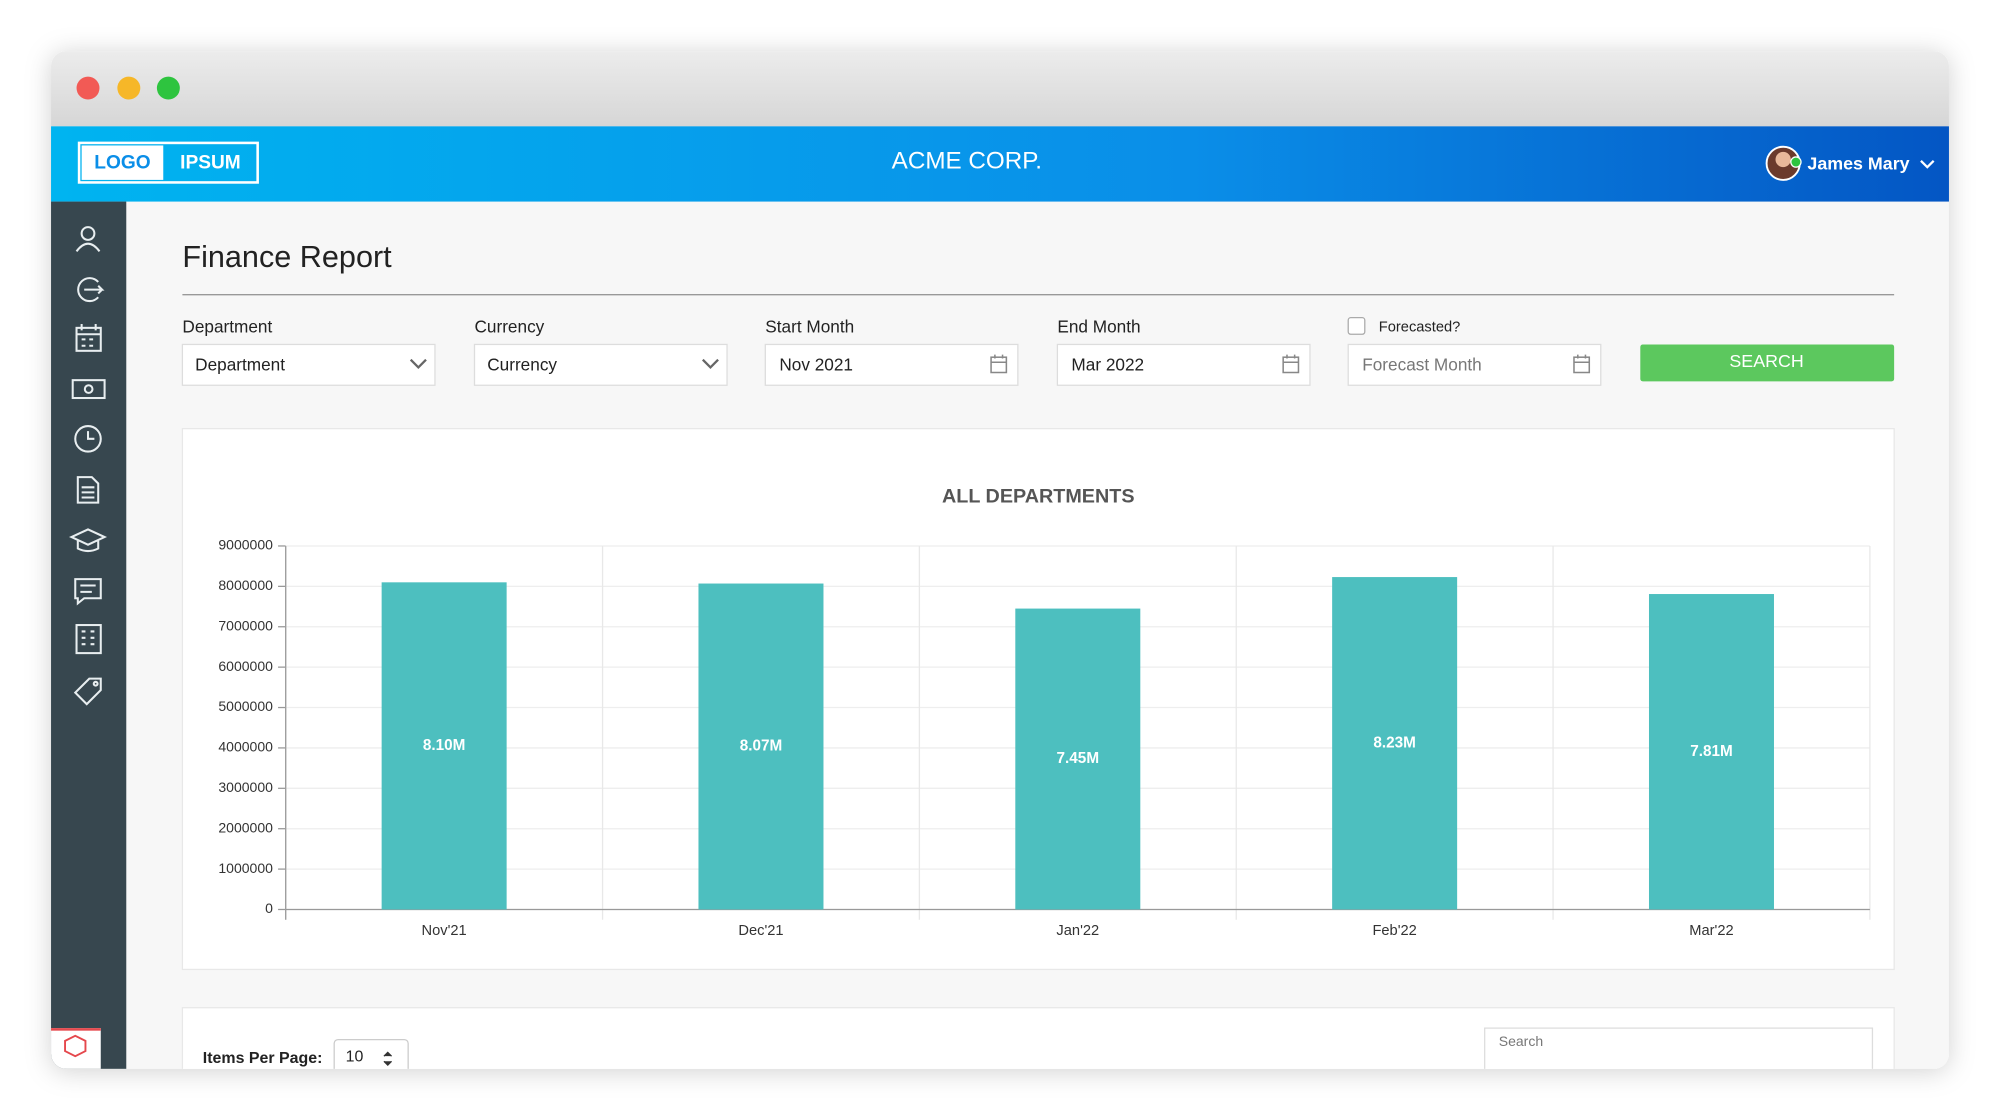 Image resolution: width=2000 pixels, height=1120 pixels. What do you see at coordinates (1679, 1053) in the screenshot?
I see `table-search-input` at bounding box center [1679, 1053].